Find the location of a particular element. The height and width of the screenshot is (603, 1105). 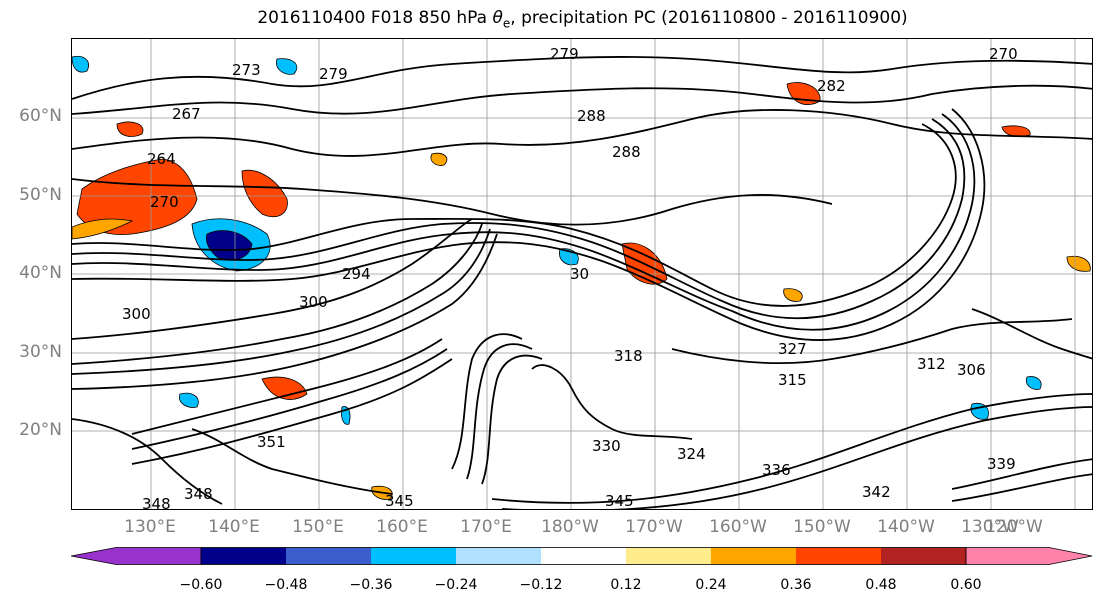

lon-label-170e: 170°E is located at coordinates (486, 527).